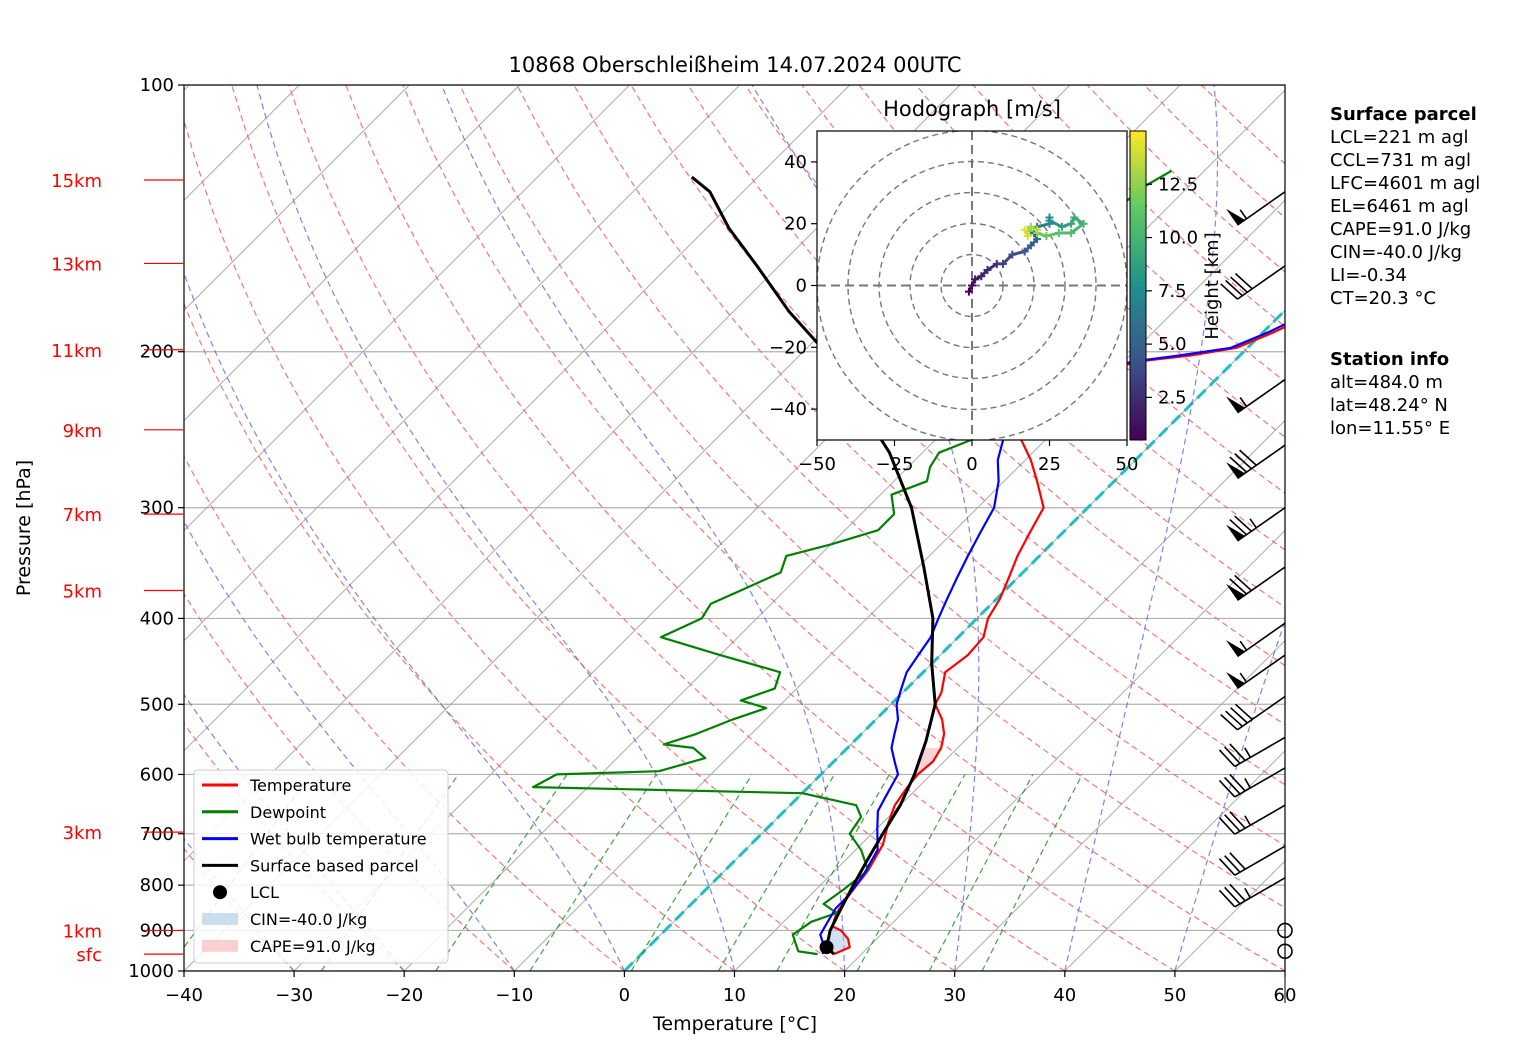 The height and width of the screenshot is (1056, 1517). I want to click on colorbar-tick-label: 7.5, so click(1172, 291).